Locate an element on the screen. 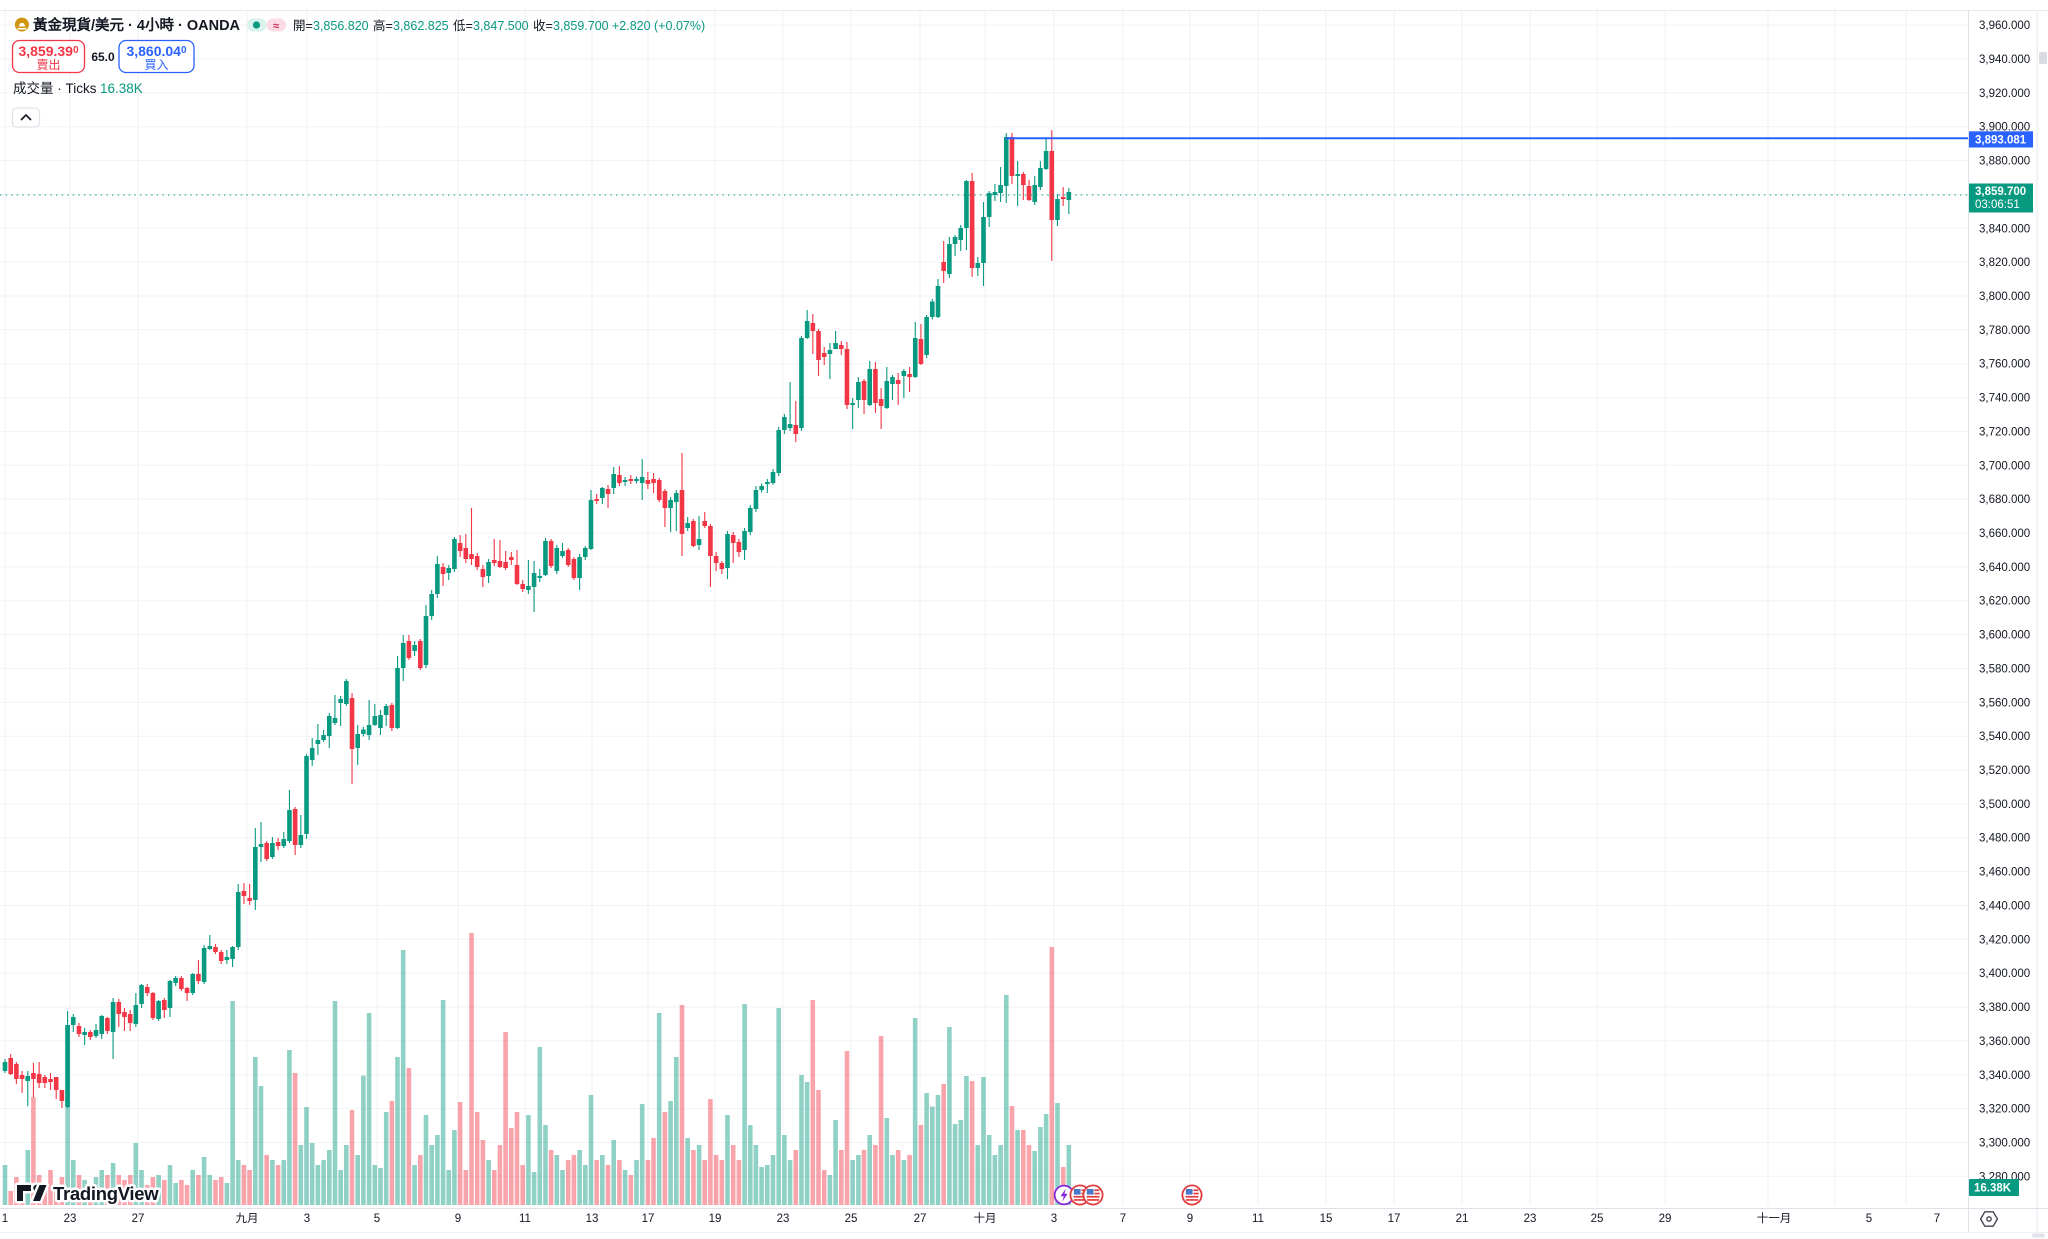  svg-text: 3,940.000 is located at coordinates (2004, 60).